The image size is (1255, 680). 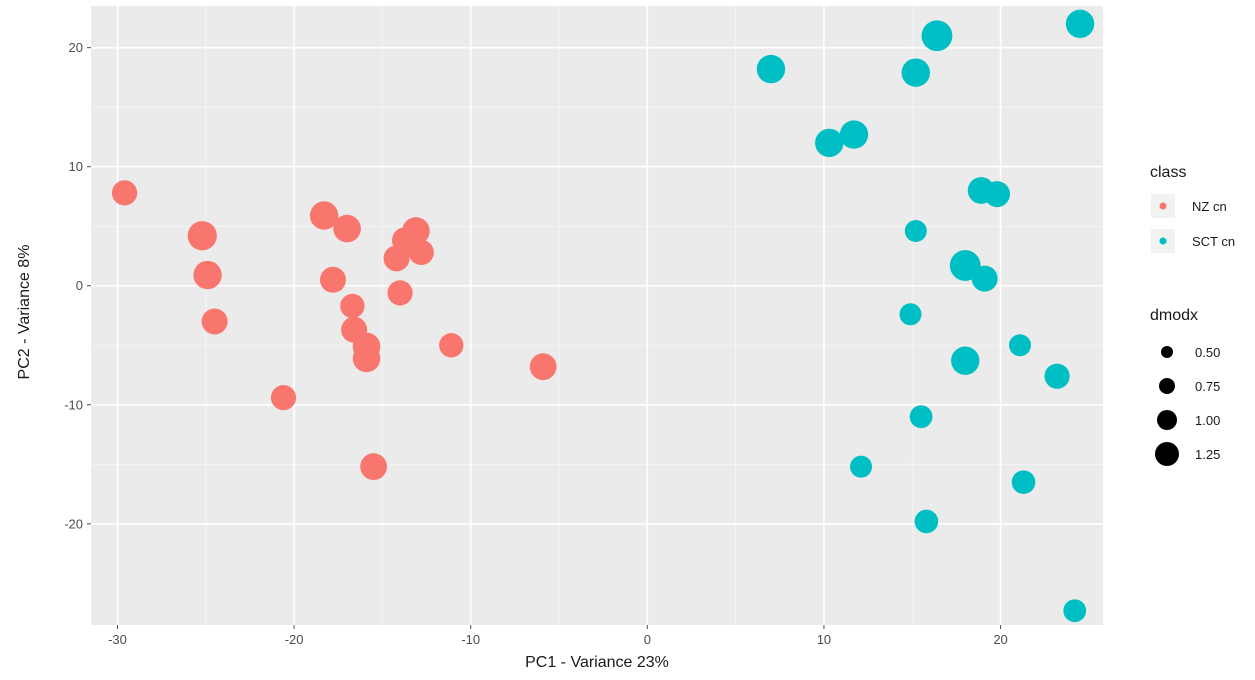 What do you see at coordinates (1000, 639) in the screenshot?
I see `x-tick-label: 20` at bounding box center [1000, 639].